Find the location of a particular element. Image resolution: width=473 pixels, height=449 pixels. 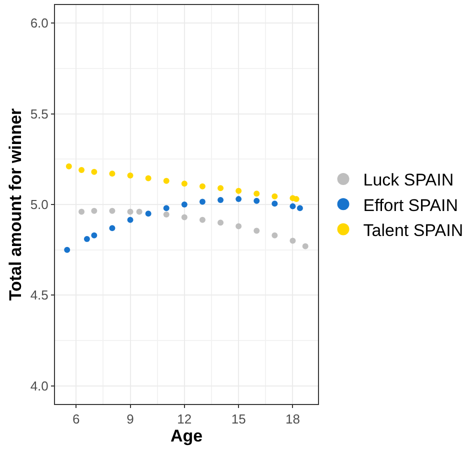

y-axis-title: Total amount for winner is located at coordinates (15, 204).